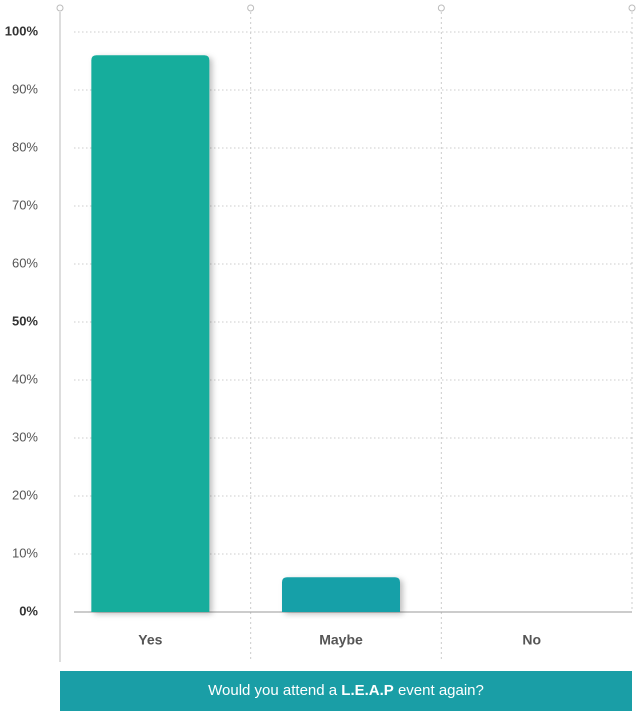 Image resolution: width=640 pixels, height=718 pixels. What do you see at coordinates (531, 640) in the screenshot?
I see `x-tick-label: No` at bounding box center [531, 640].